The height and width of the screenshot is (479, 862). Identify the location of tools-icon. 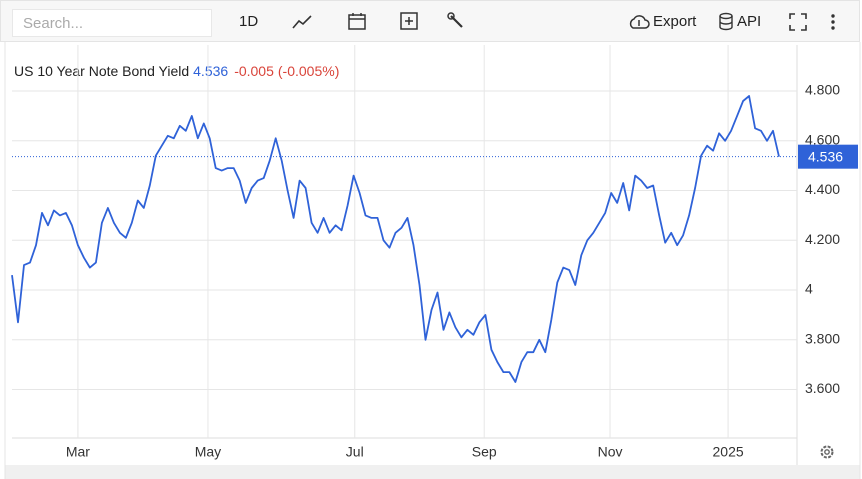
(456, 21).